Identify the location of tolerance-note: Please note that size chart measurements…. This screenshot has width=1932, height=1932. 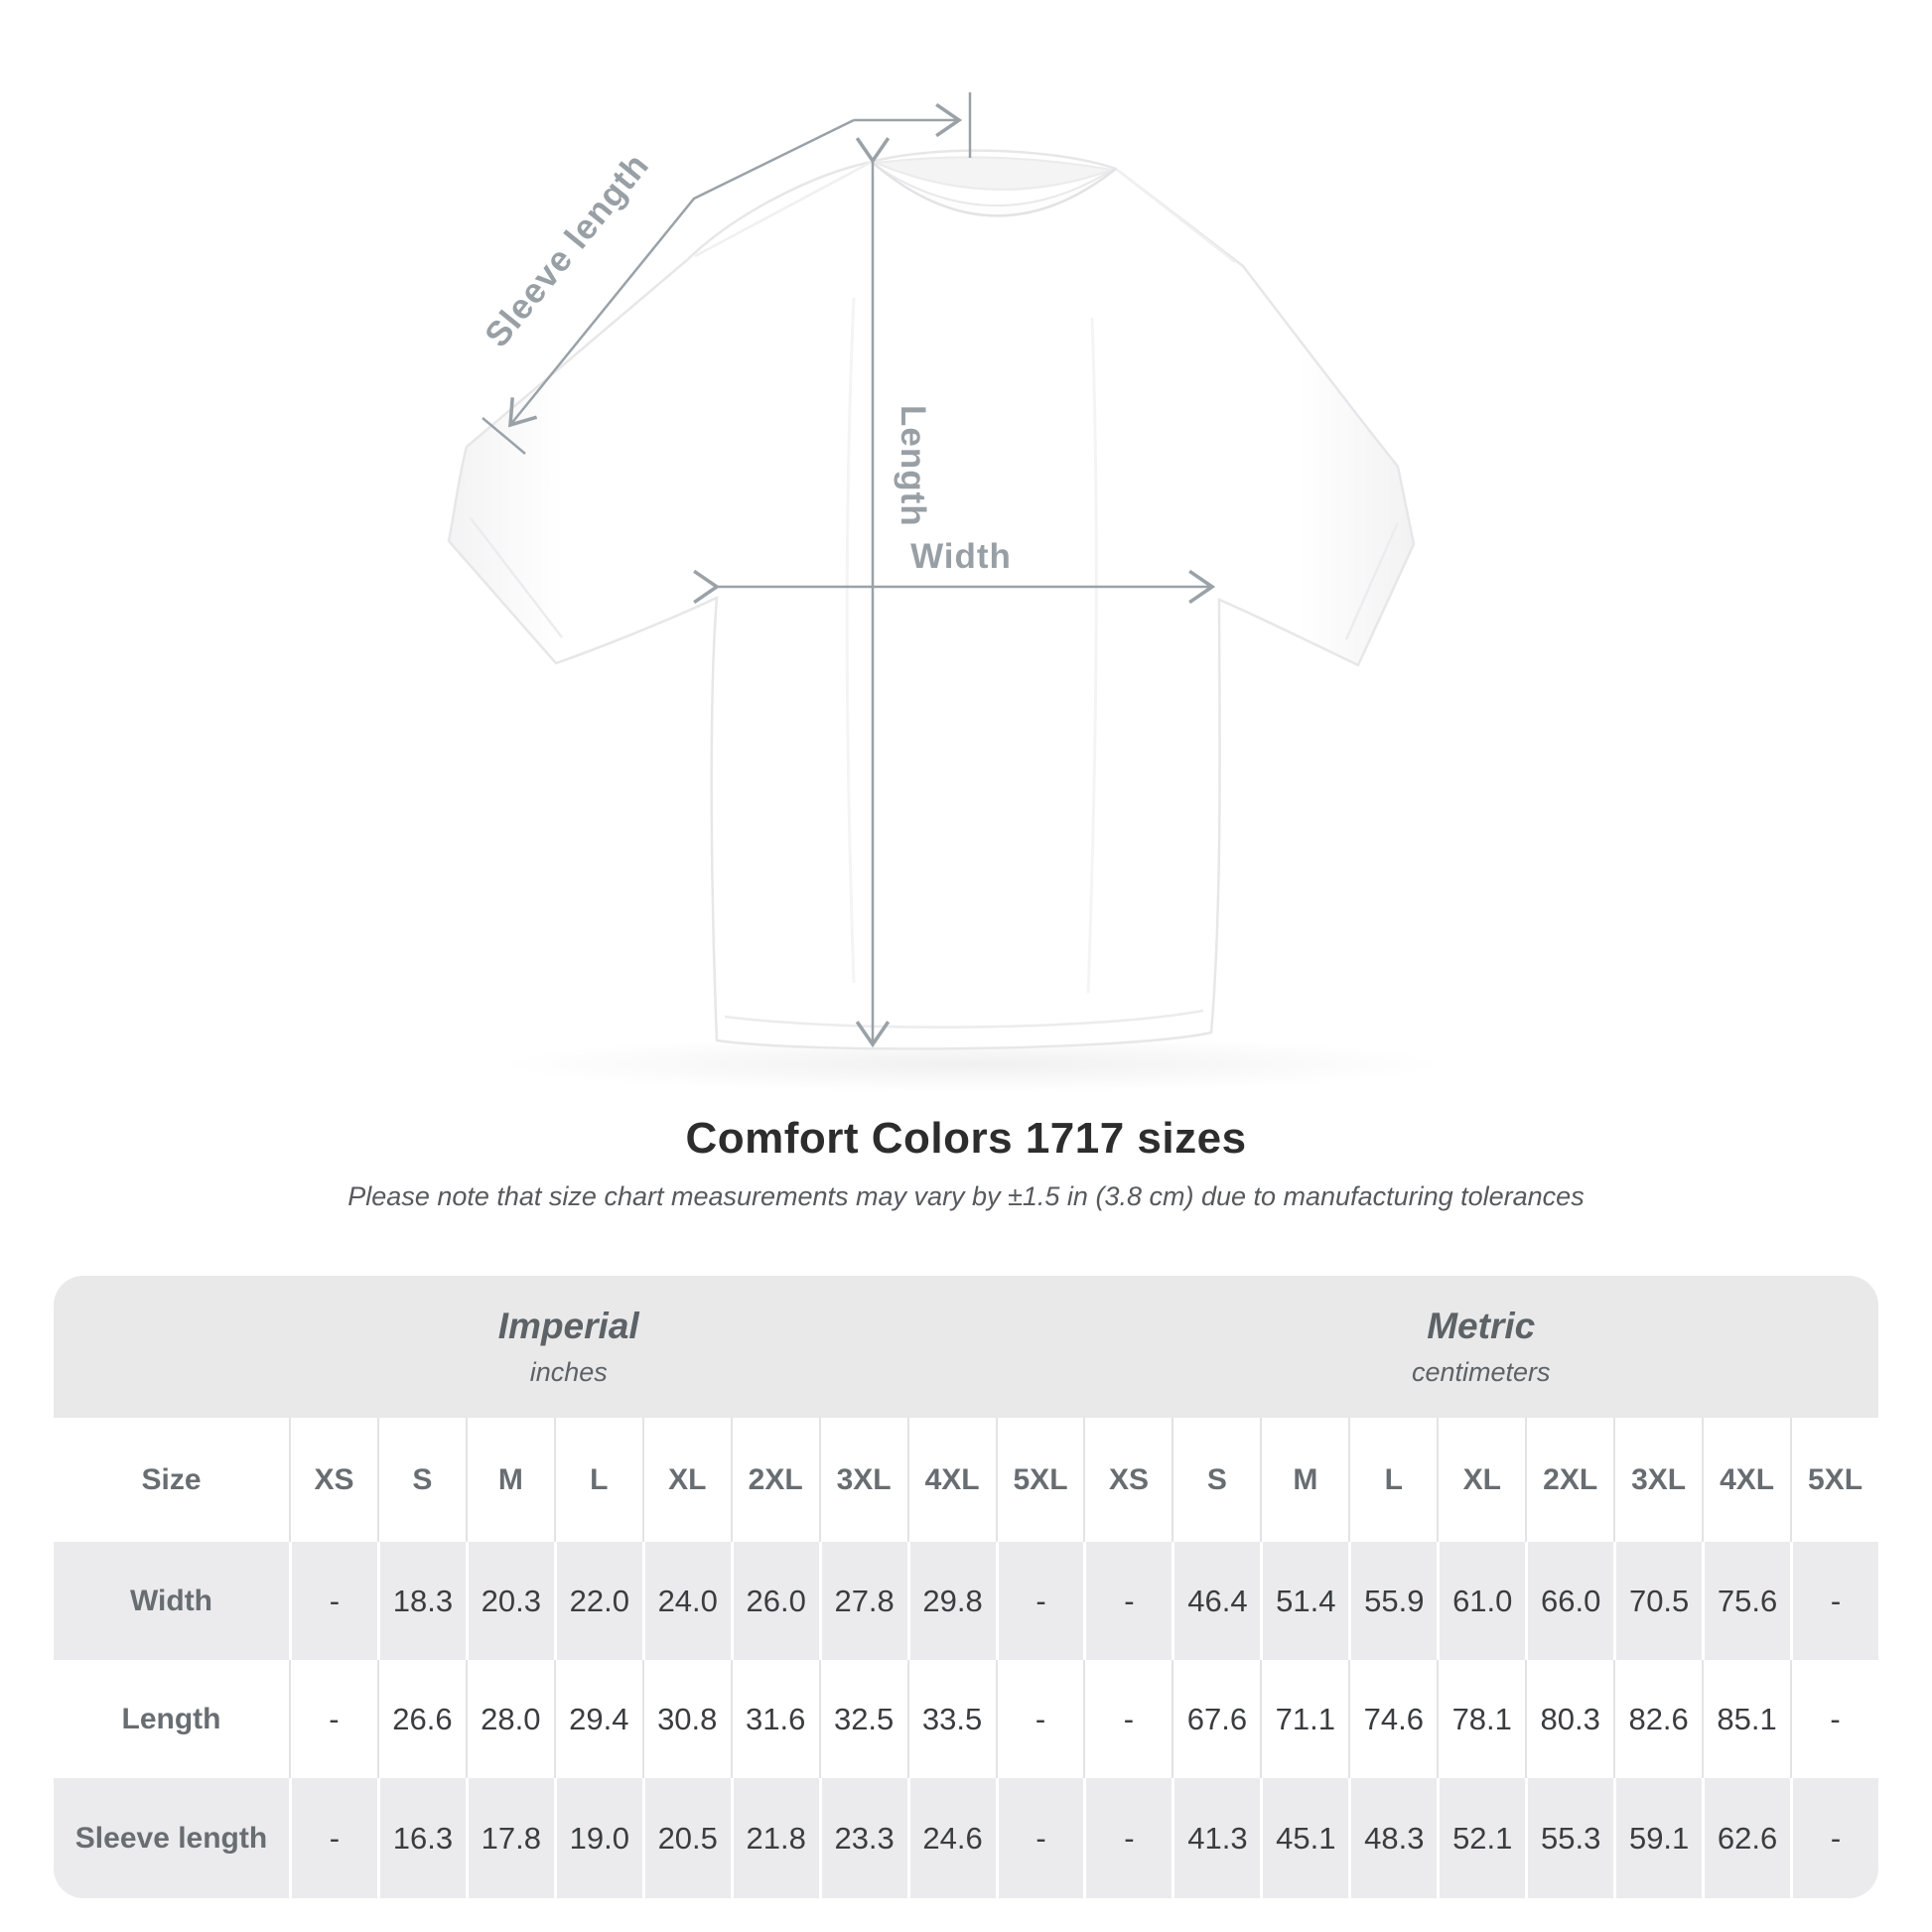
(966, 1196).